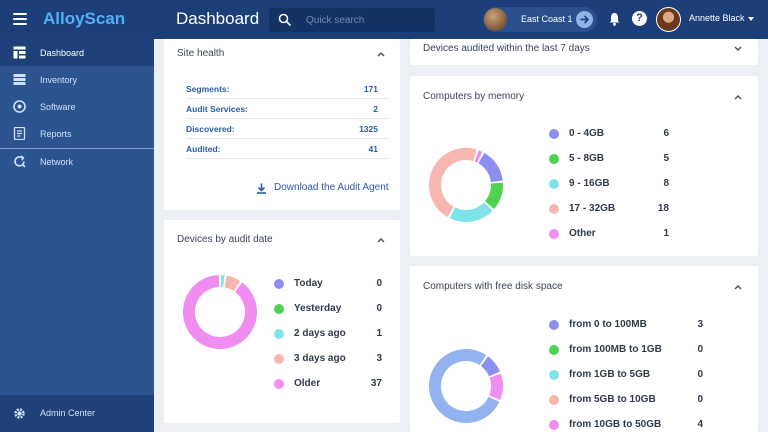 The height and width of the screenshot is (432, 768). What do you see at coordinates (288, 129) in the screenshot?
I see `site-health-row: Discovered: 1325` at bounding box center [288, 129].